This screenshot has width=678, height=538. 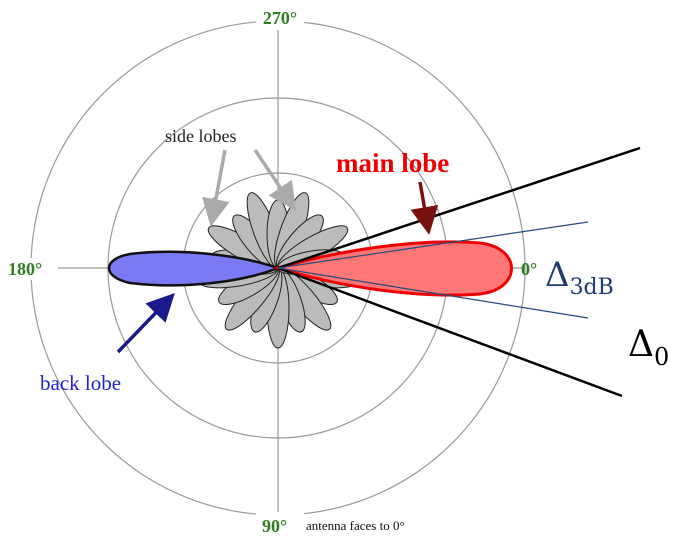 What do you see at coordinates (392, 268) in the screenshot?
I see `main-lobe-shape` at bounding box center [392, 268].